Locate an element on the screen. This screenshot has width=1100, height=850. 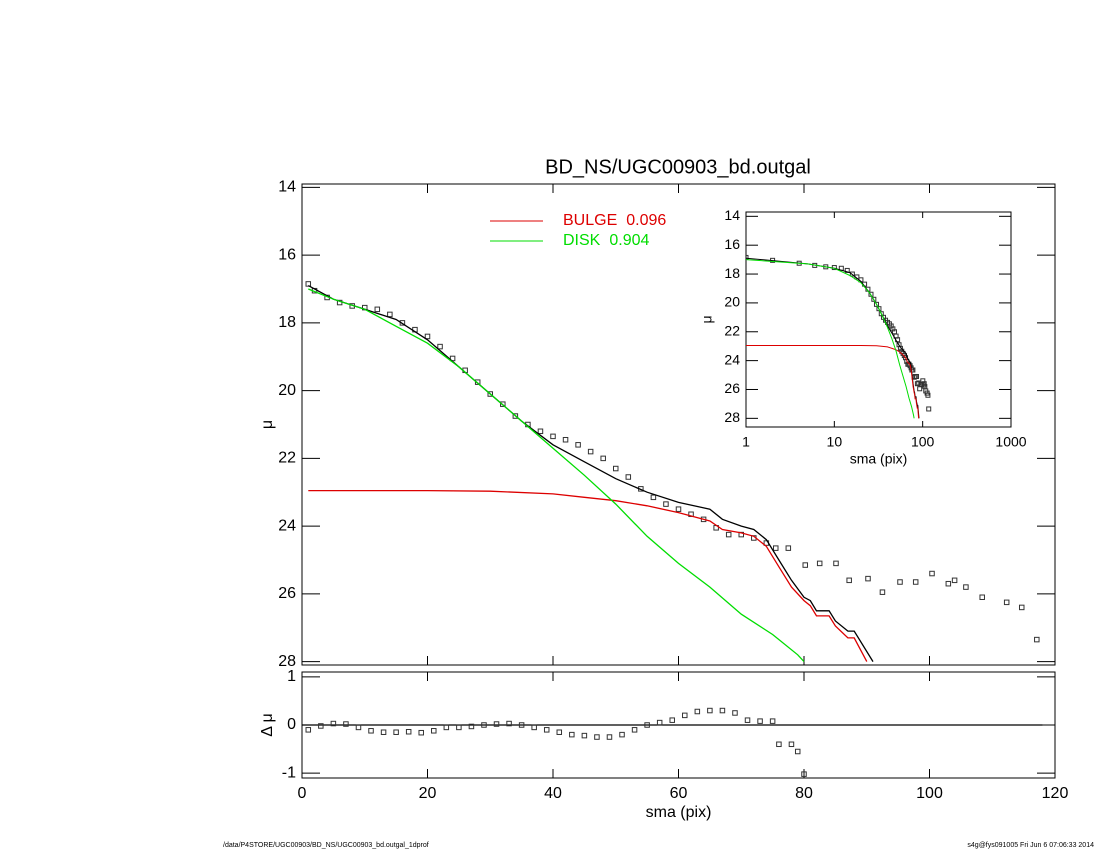
x-tick-label: 60 is located at coordinates (679, 793).